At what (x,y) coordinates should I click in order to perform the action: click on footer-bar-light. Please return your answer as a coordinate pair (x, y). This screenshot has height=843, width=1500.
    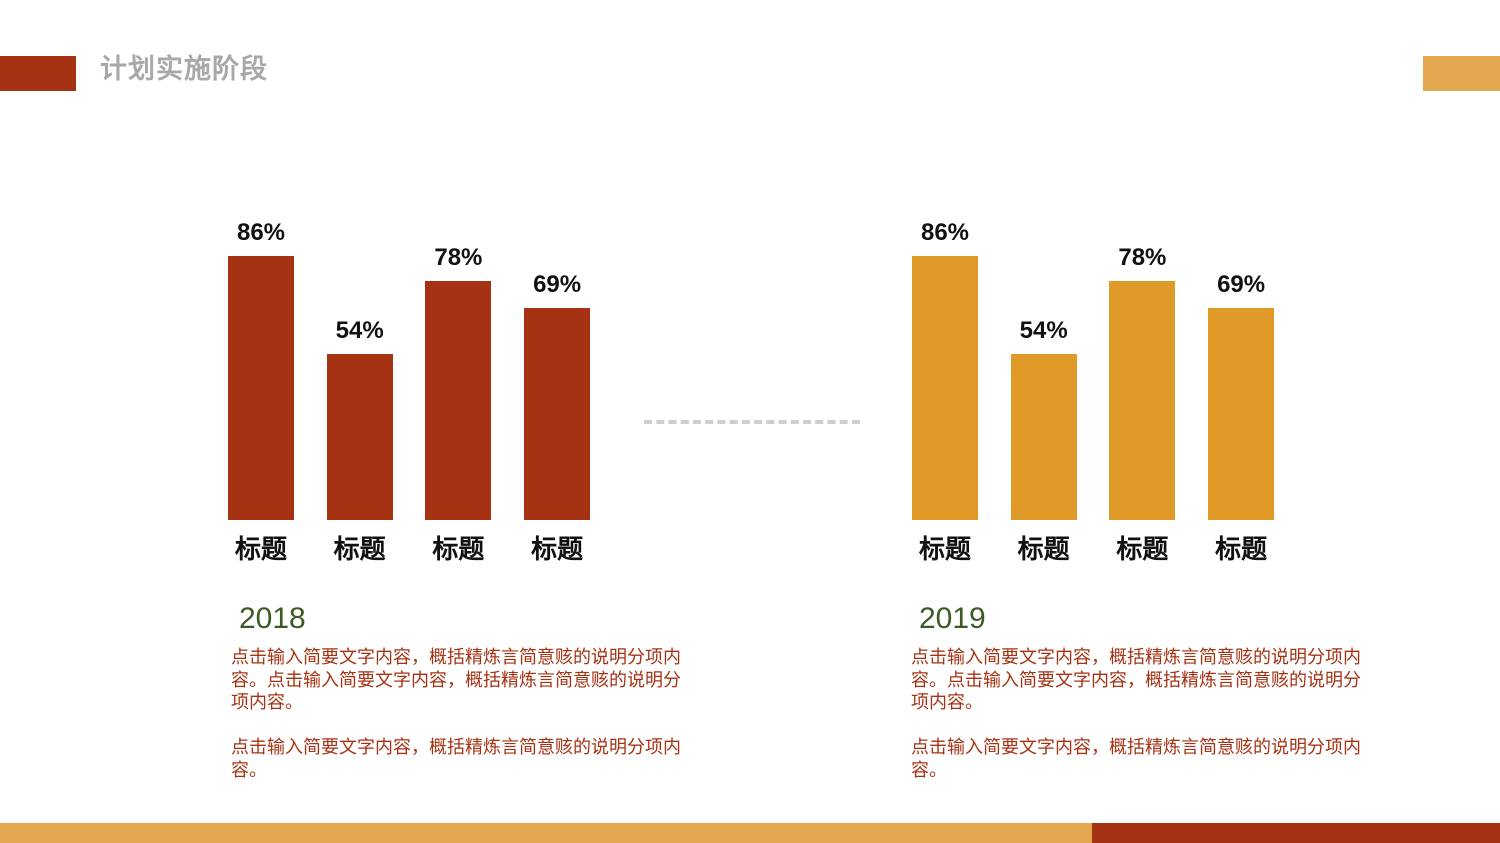
    Looking at the image, I should click on (546, 833).